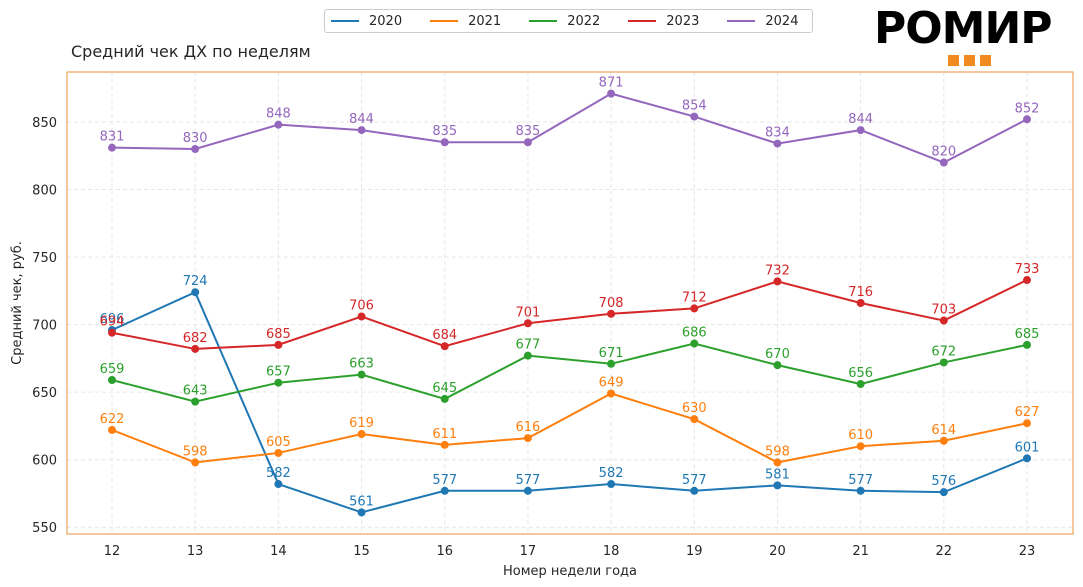 The height and width of the screenshot is (587, 1083). I want to click on legend-swatch-2024, so click(741, 21).